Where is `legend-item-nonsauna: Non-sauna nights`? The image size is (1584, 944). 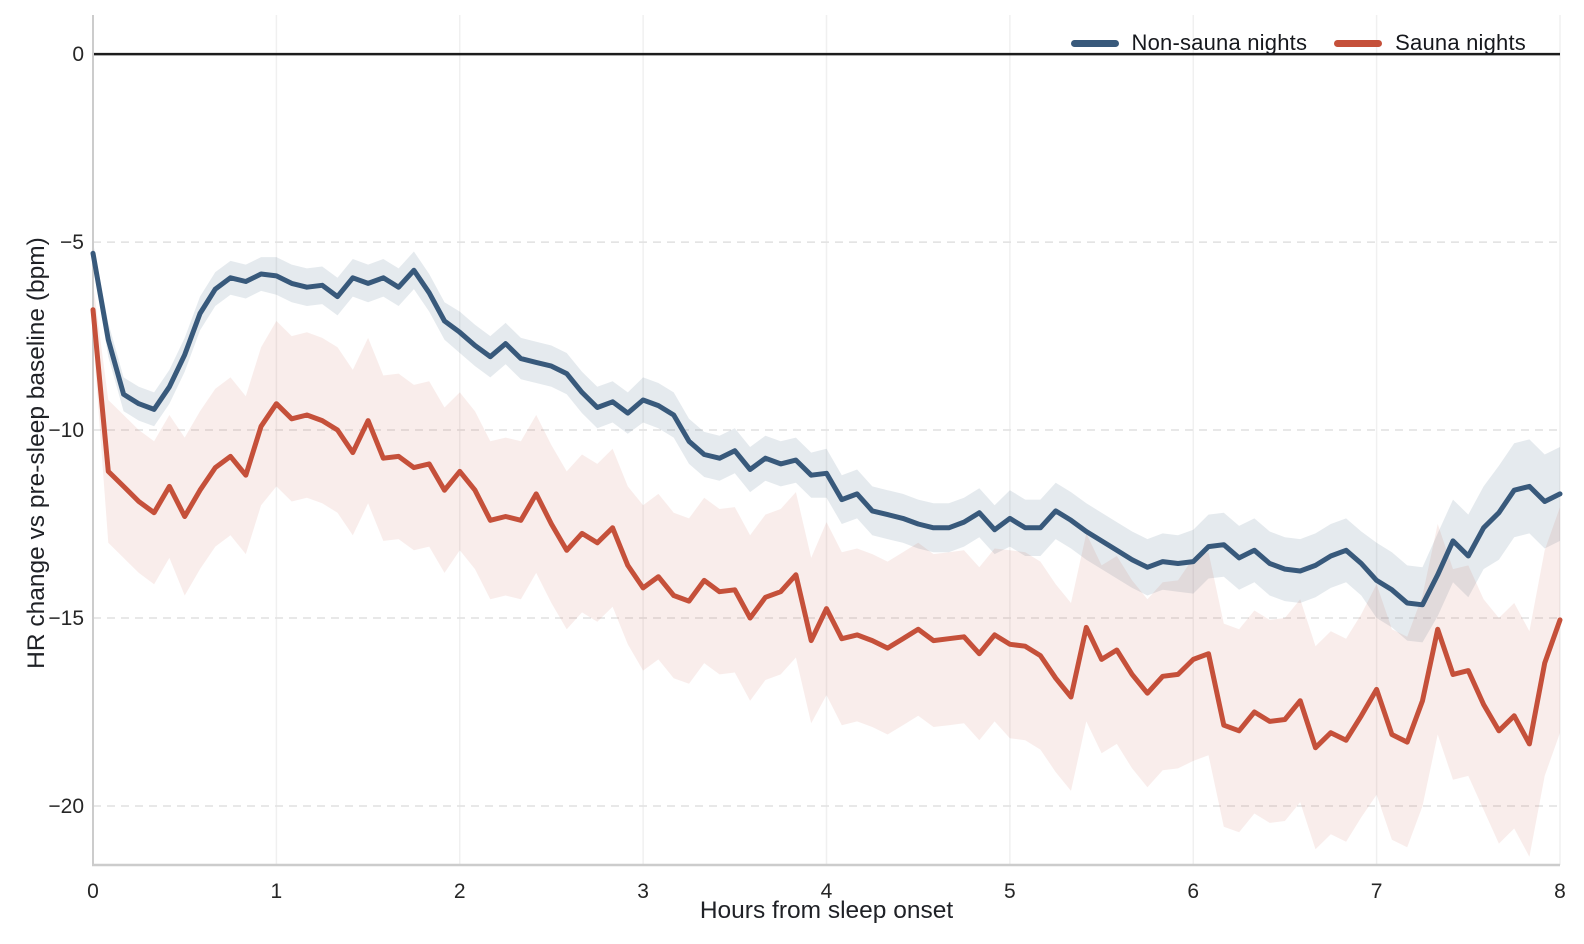
legend-item-nonsauna: Non-sauna nights is located at coordinates (1189, 43).